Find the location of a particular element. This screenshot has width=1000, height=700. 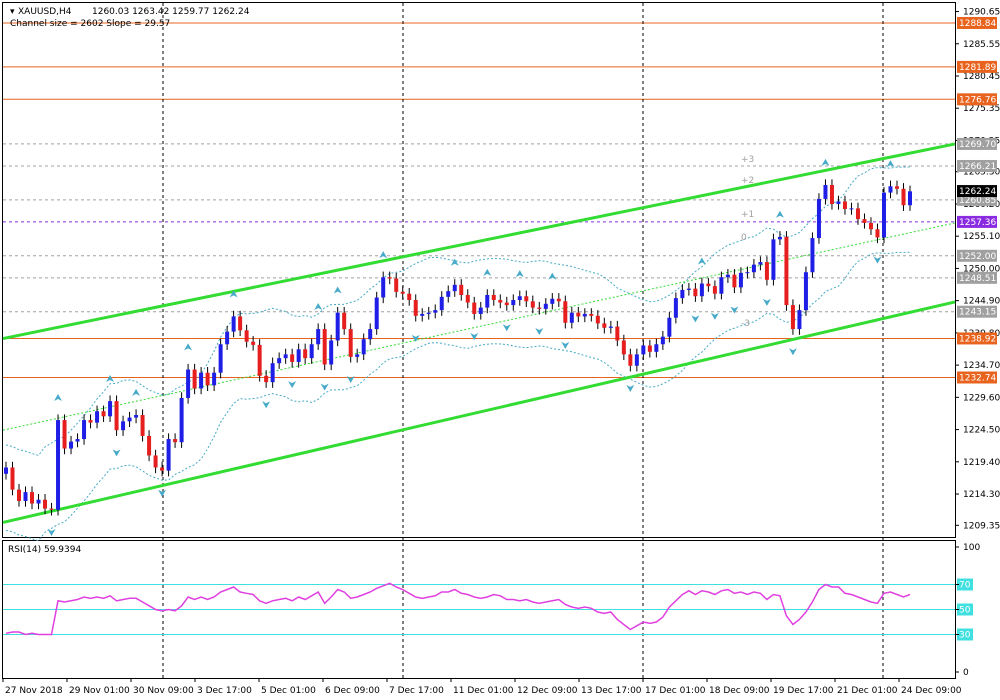

price-tick-label: 1290.65 is located at coordinates (981, 13).